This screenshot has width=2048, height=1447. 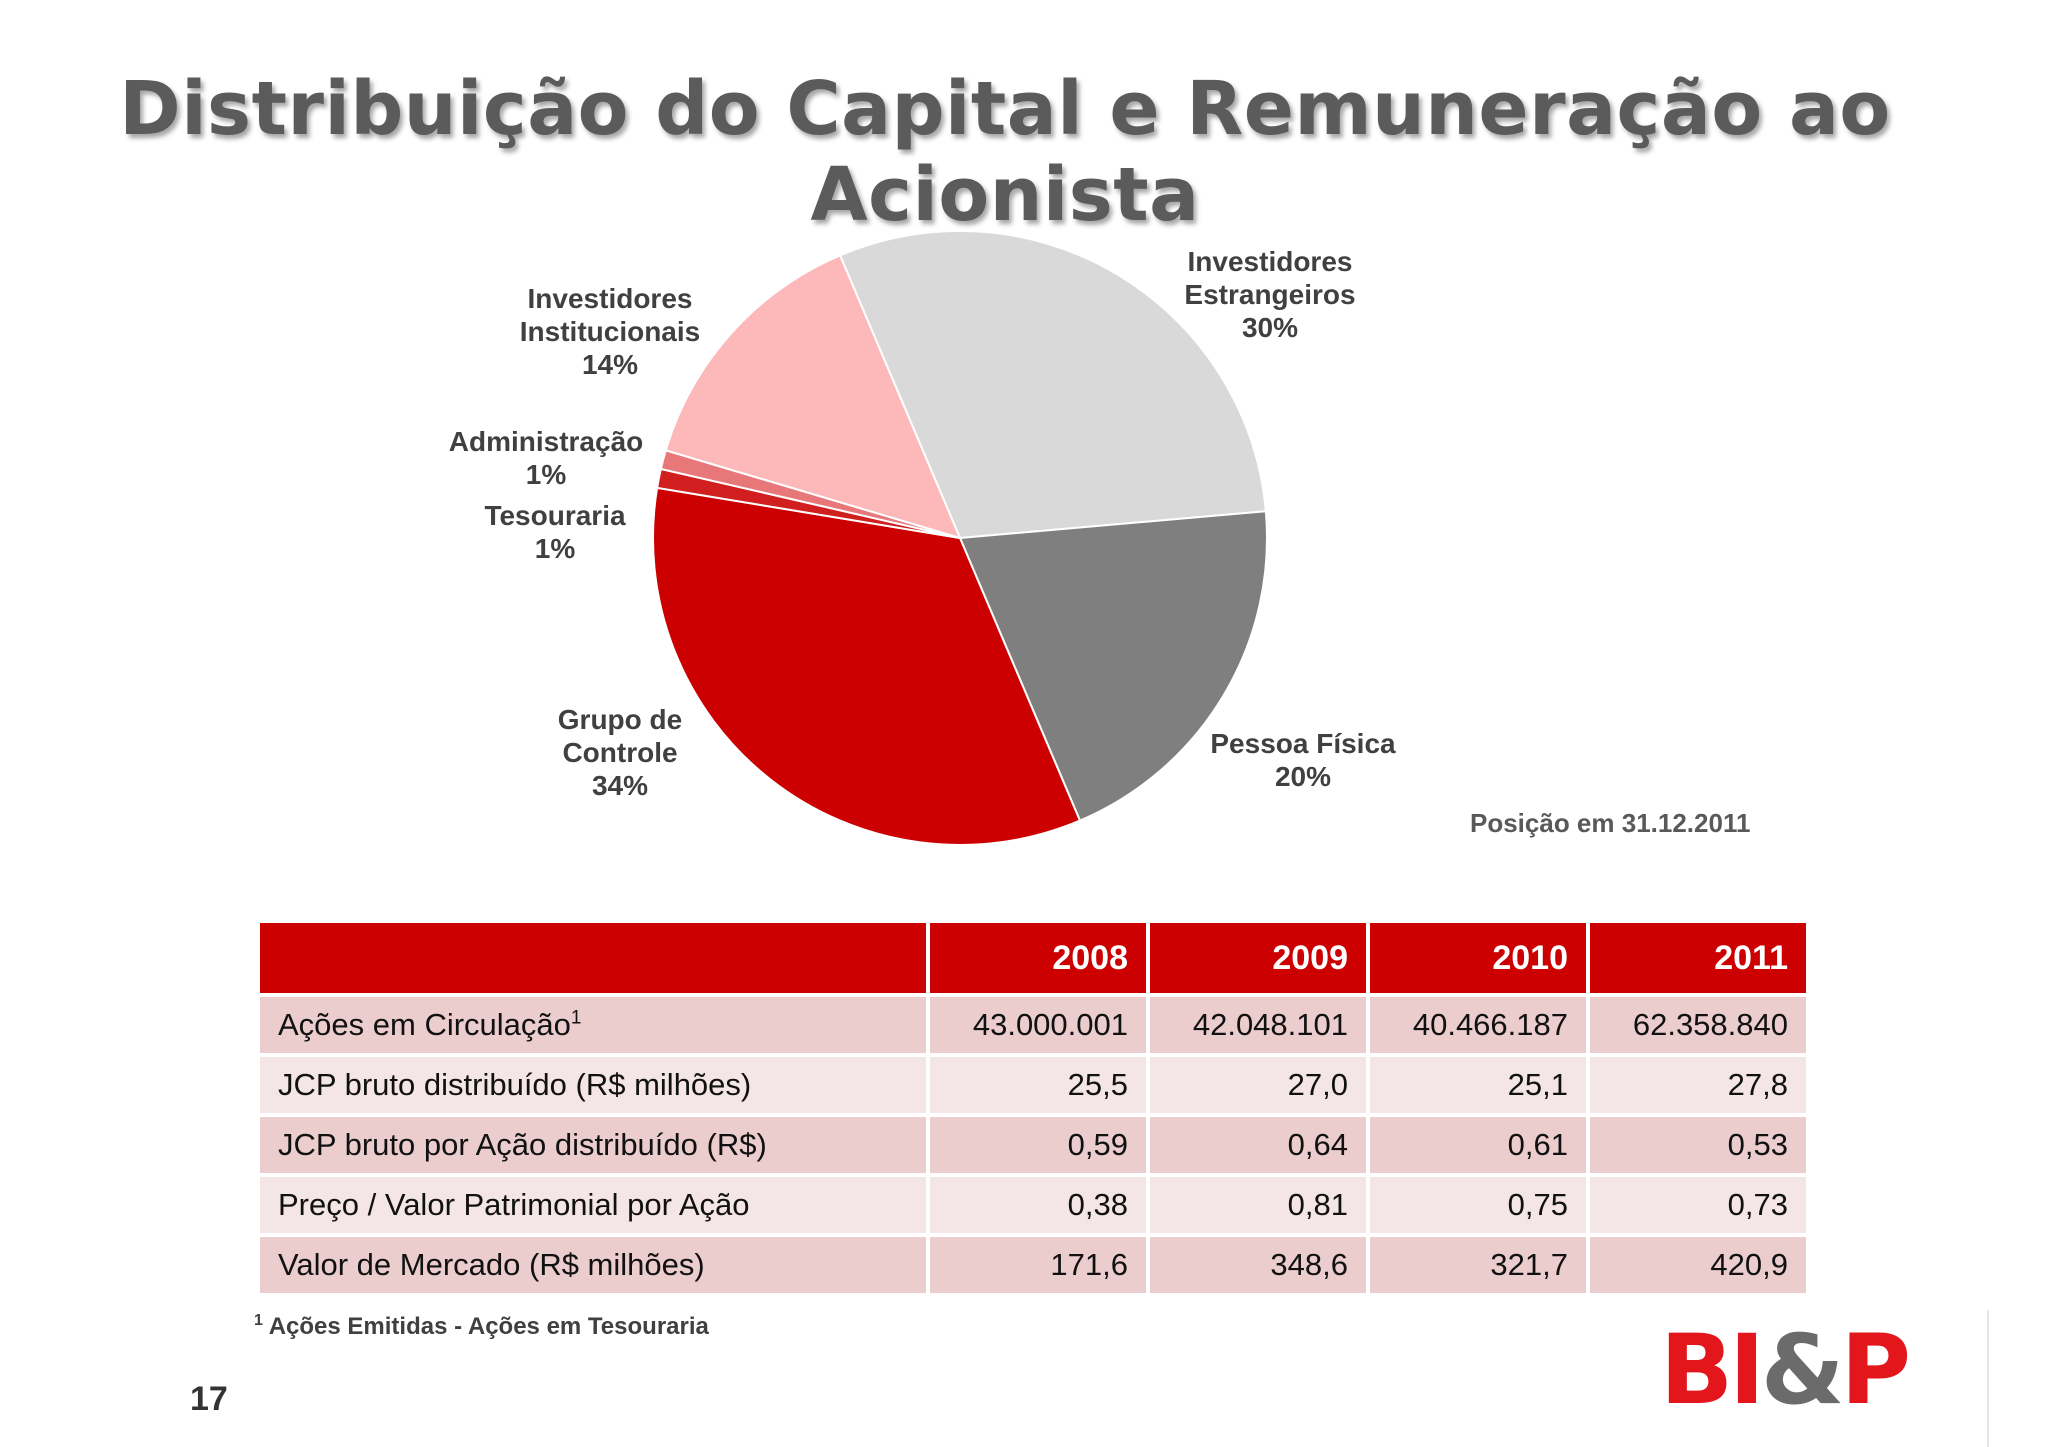 What do you see at coordinates (1258, 1025) in the screenshot?
I see `table-cell: 42.048.101` at bounding box center [1258, 1025].